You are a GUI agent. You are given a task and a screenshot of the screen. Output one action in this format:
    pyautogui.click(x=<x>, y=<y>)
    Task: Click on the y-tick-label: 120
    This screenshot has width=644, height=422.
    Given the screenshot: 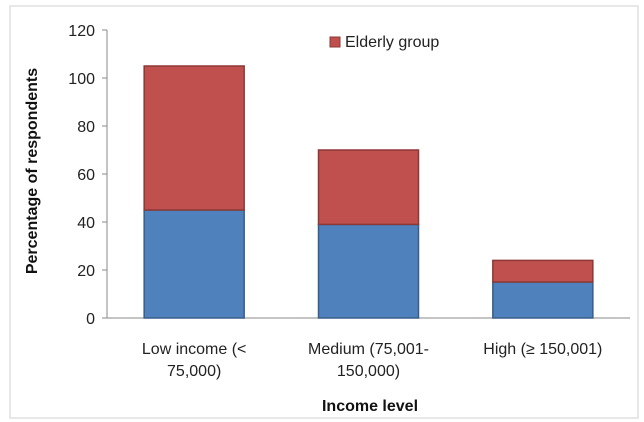 What is the action you would take?
    pyautogui.click(x=81, y=31)
    